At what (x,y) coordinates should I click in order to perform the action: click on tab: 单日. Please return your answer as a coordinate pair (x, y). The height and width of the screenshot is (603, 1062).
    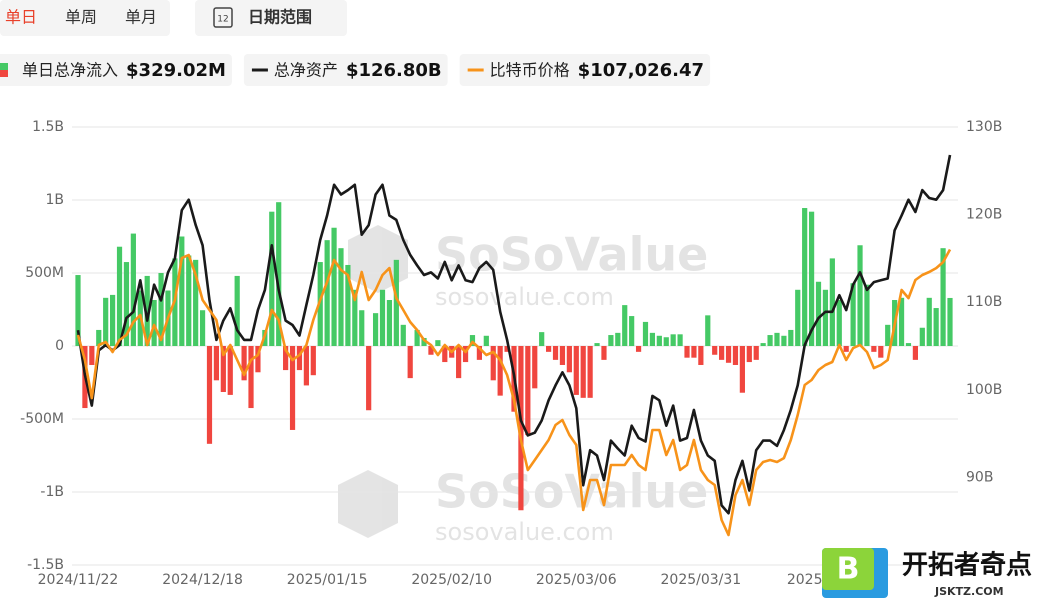
    Looking at the image, I should click on (21, 17).